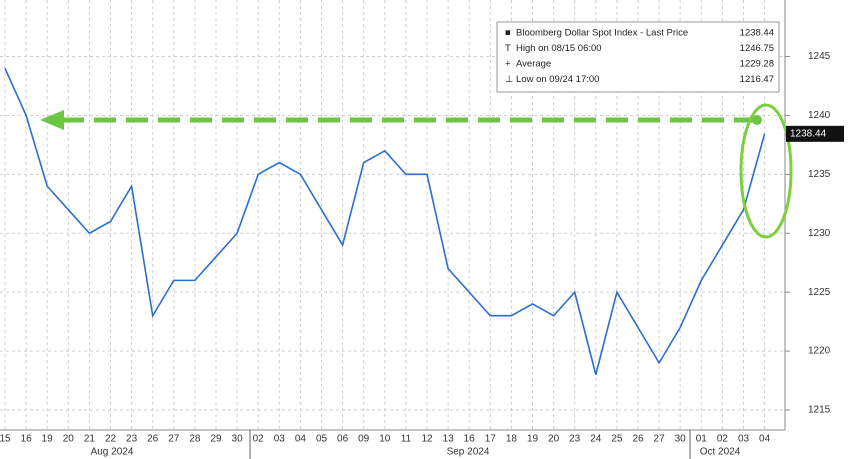 This screenshot has height=459, width=848. I want to click on x-tick-label: 06, so click(343, 439).